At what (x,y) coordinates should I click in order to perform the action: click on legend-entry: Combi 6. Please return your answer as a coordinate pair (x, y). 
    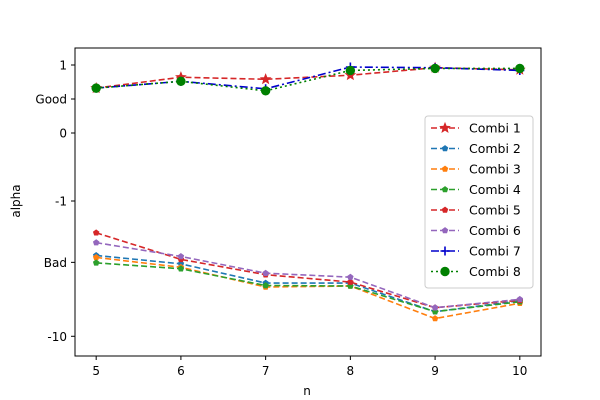
    Looking at the image, I should click on (476, 230).